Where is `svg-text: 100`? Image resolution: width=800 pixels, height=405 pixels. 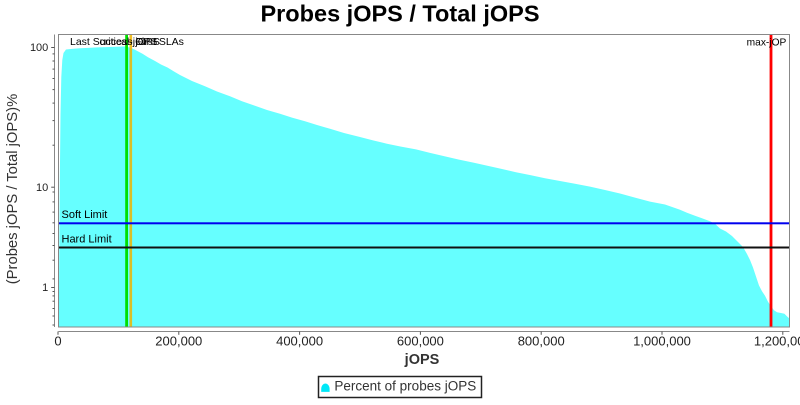 svg-text: 100 is located at coordinates (39, 48).